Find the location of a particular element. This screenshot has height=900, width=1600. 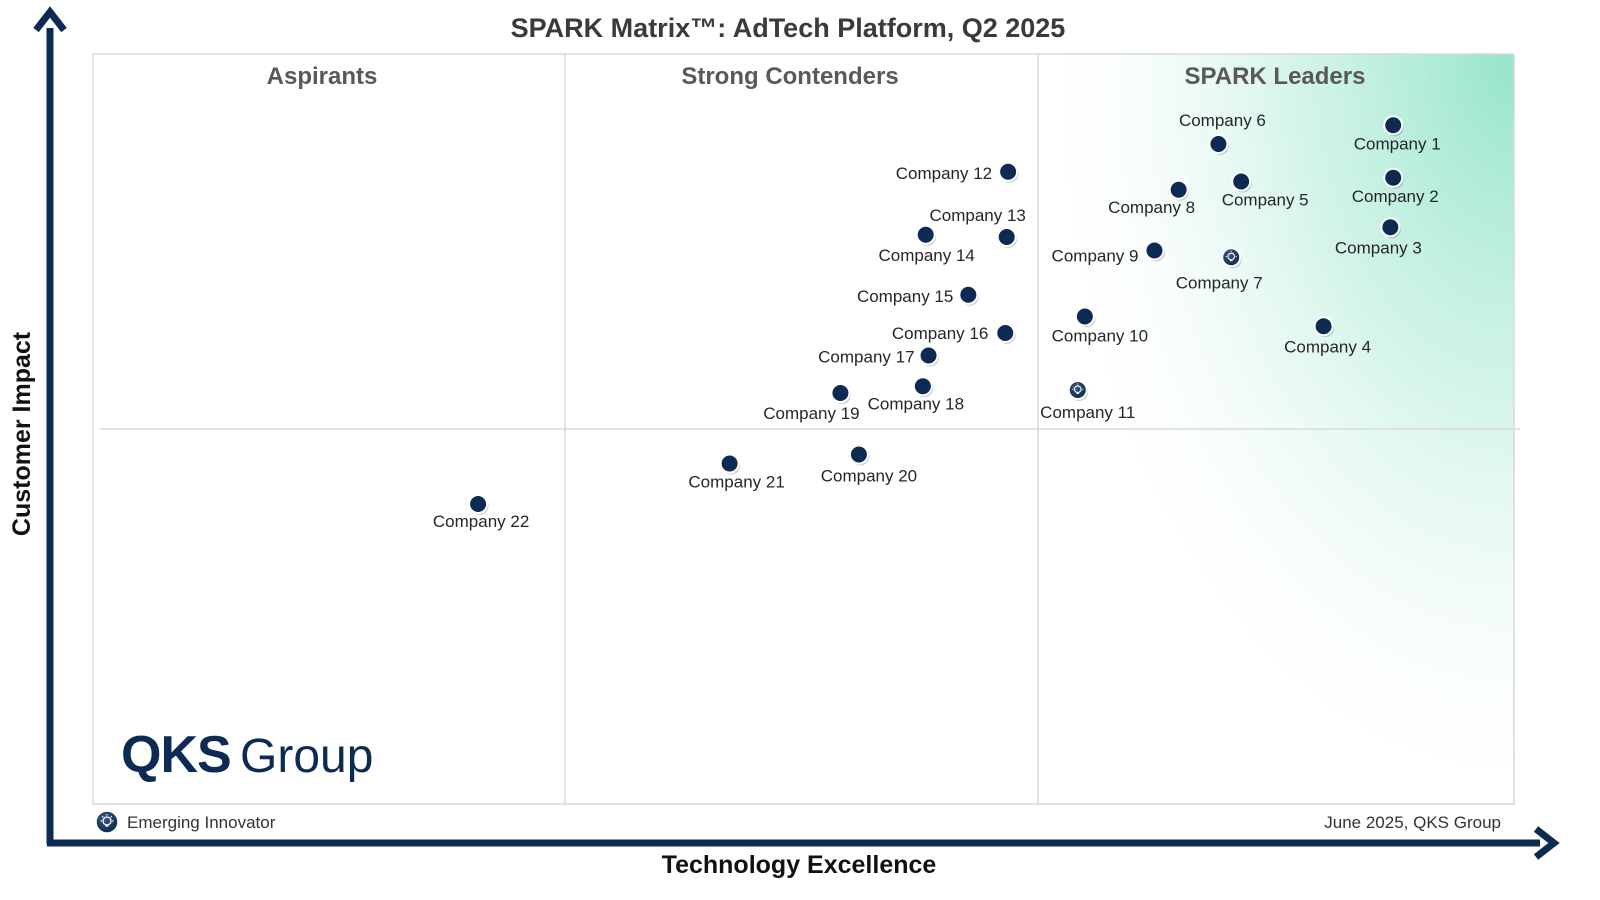

company-label: Company 1 is located at coordinates (1397, 143).